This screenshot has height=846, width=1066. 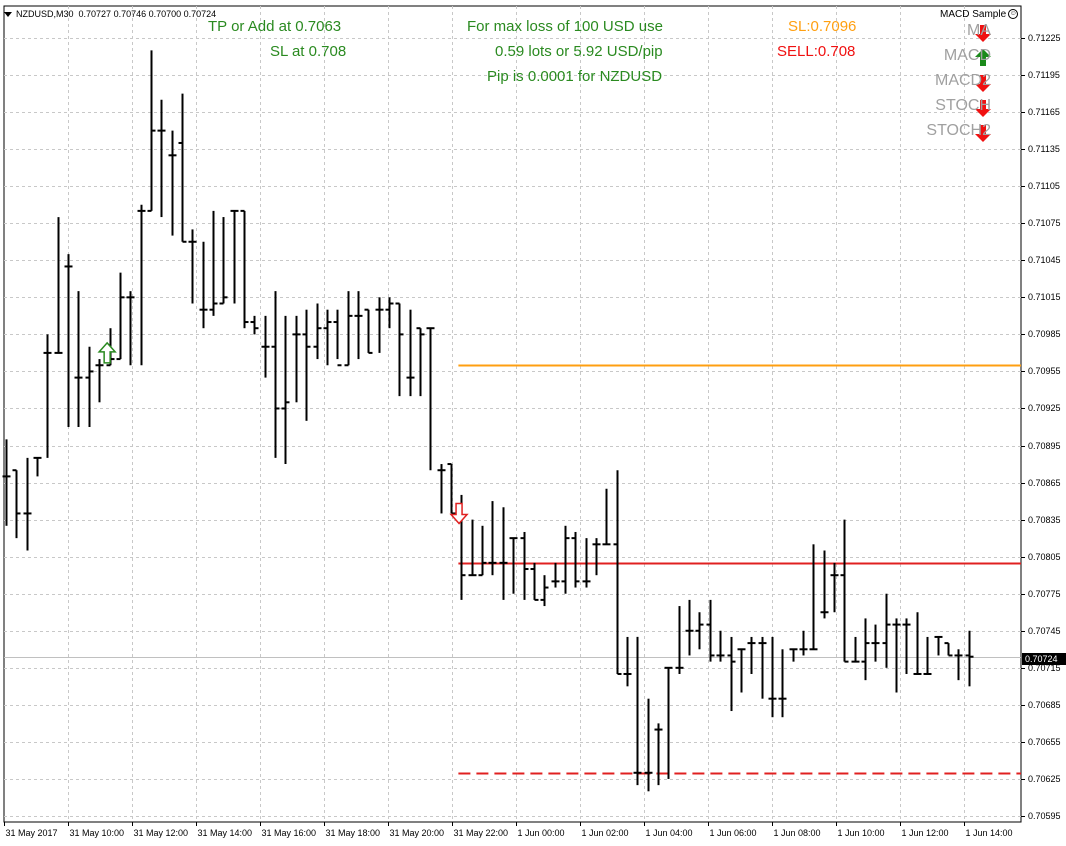 I want to click on sl-text: SL at 0.708, so click(x=308, y=51).